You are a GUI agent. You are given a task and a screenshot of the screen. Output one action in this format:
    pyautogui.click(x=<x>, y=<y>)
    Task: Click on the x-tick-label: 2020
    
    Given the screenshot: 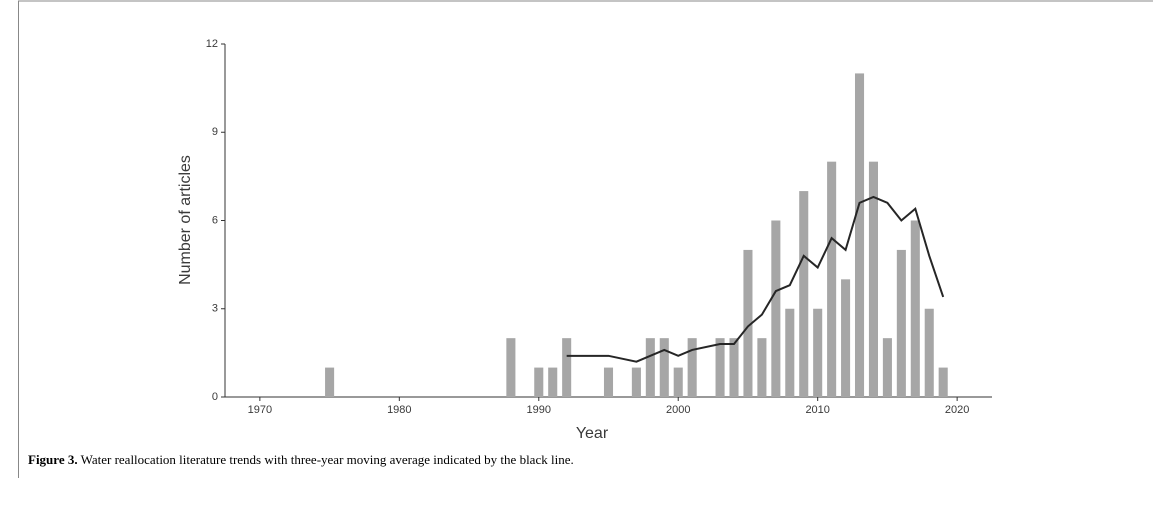 What is the action you would take?
    pyautogui.click(x=957, y=410)
    